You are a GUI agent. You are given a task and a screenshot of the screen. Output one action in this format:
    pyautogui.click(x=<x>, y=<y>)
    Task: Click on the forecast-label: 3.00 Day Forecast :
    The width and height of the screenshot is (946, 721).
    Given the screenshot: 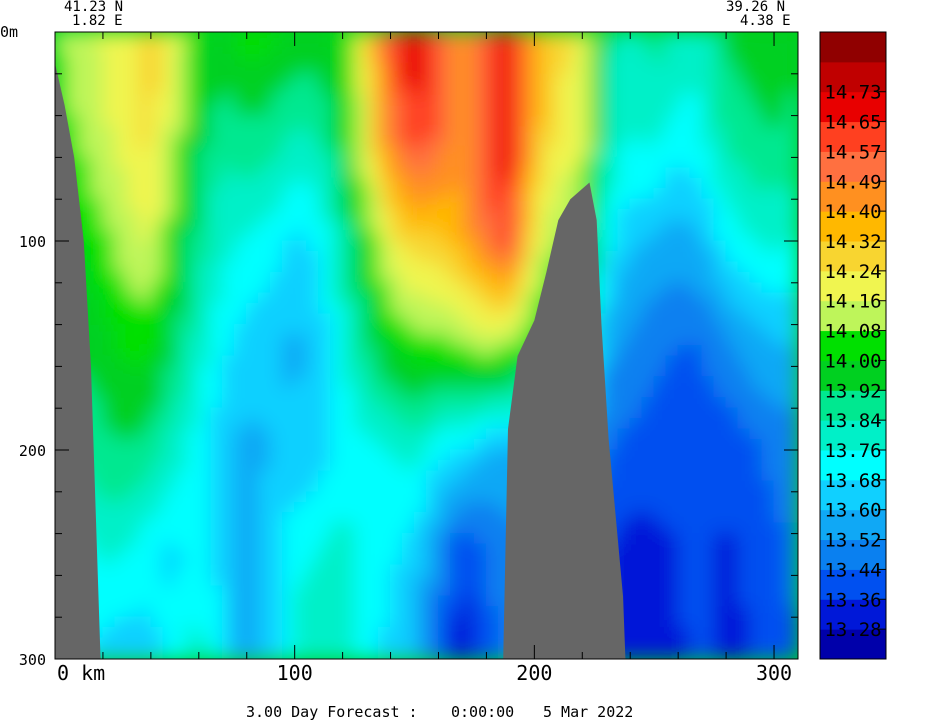 What is the action you would take?
    pyautogui.click(x=332, y=712)
    